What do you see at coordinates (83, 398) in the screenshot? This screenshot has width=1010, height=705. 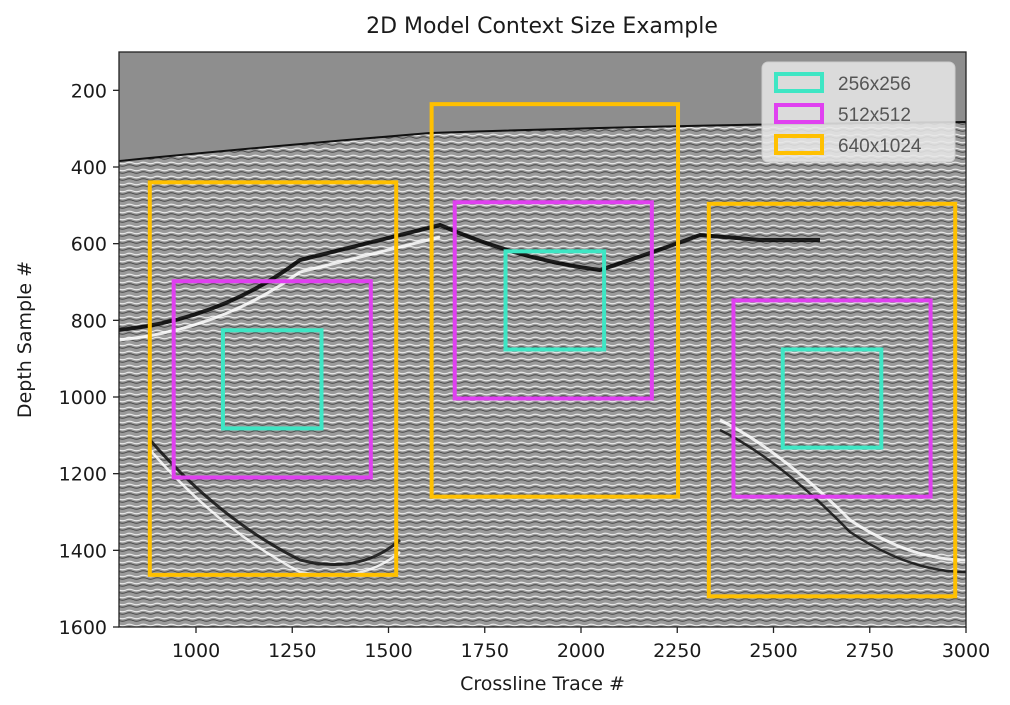 I see `y-tick-label: 1000` at bounding box center [83, 398].